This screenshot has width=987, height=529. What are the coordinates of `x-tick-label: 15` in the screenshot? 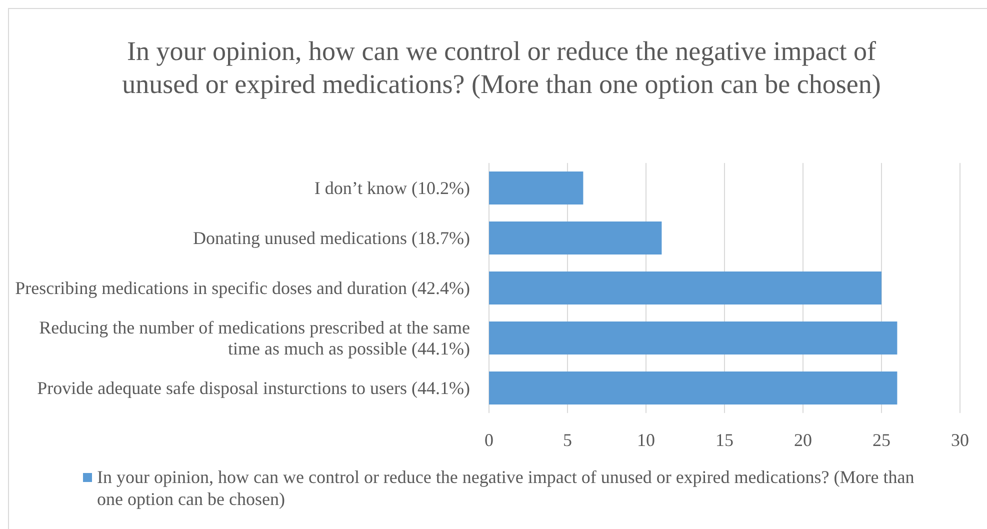 It's located at (725, 440).